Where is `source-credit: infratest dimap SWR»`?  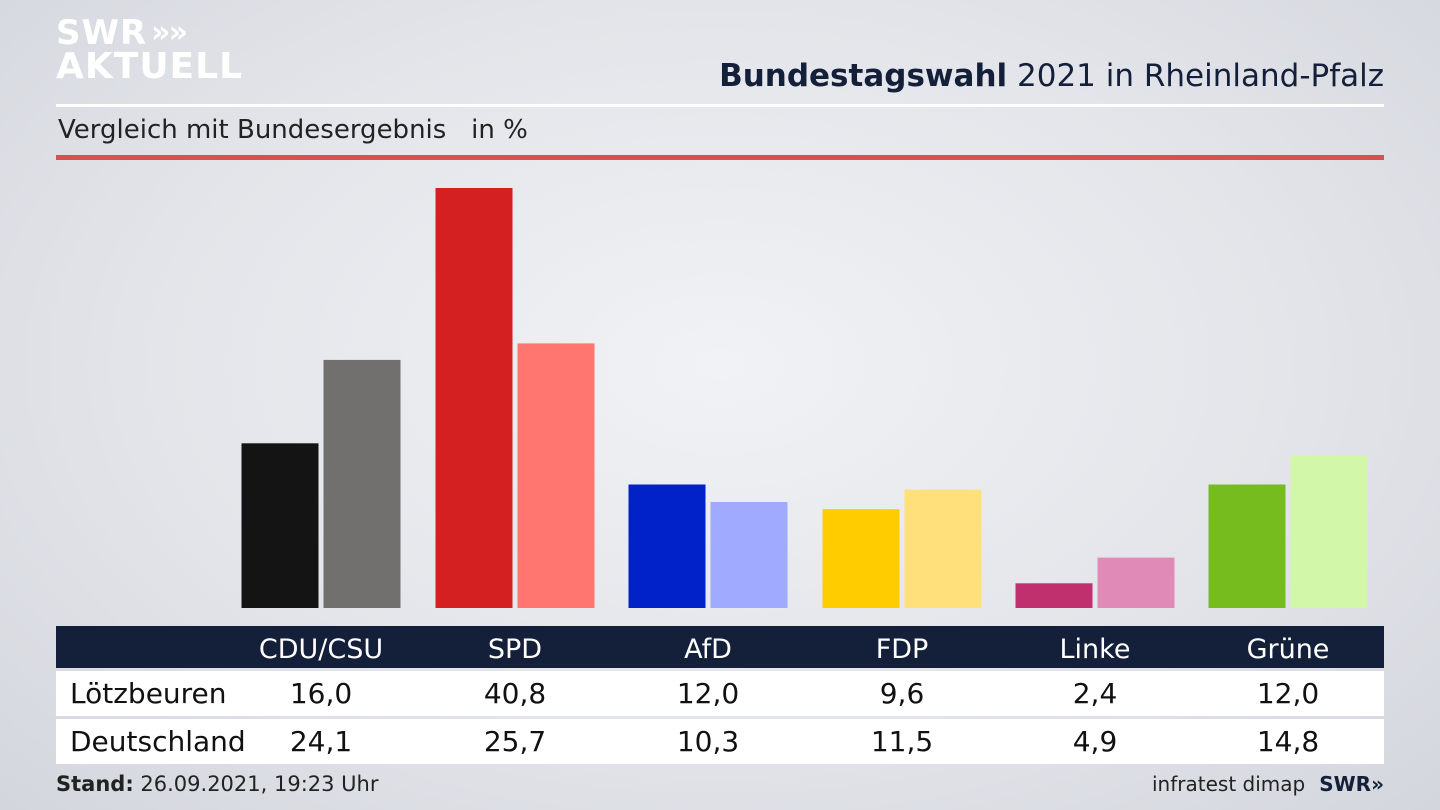
source-credit: infratest dimap SWR» is located at coordinates (1268, 784).